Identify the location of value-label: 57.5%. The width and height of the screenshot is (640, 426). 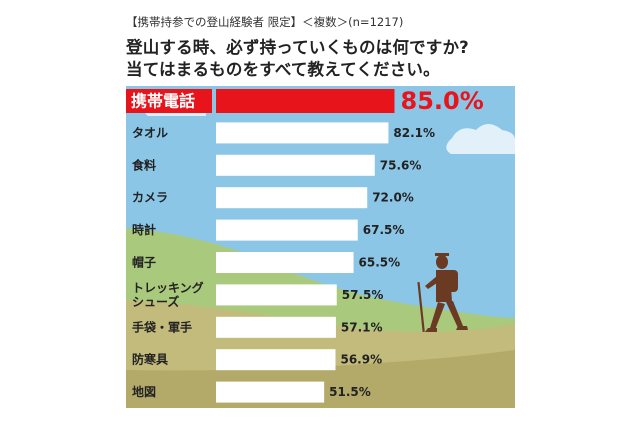
(363, 295).